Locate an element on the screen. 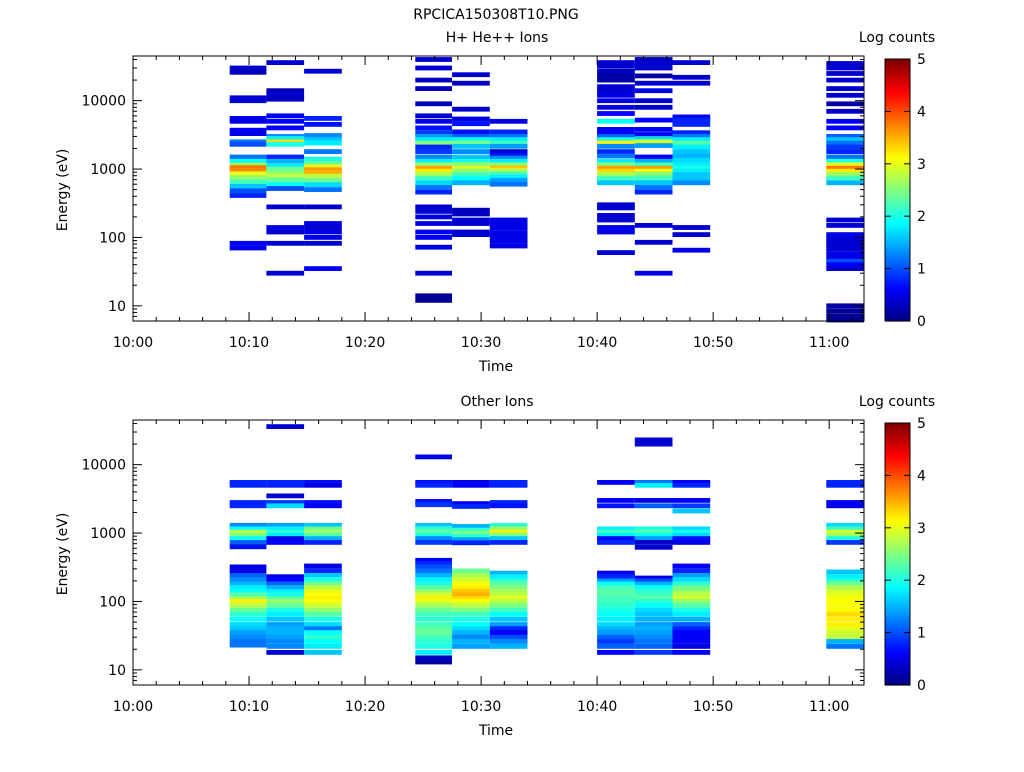  panel-title-h-he: H+ He++ Ions is located at coordinates (497, 38).